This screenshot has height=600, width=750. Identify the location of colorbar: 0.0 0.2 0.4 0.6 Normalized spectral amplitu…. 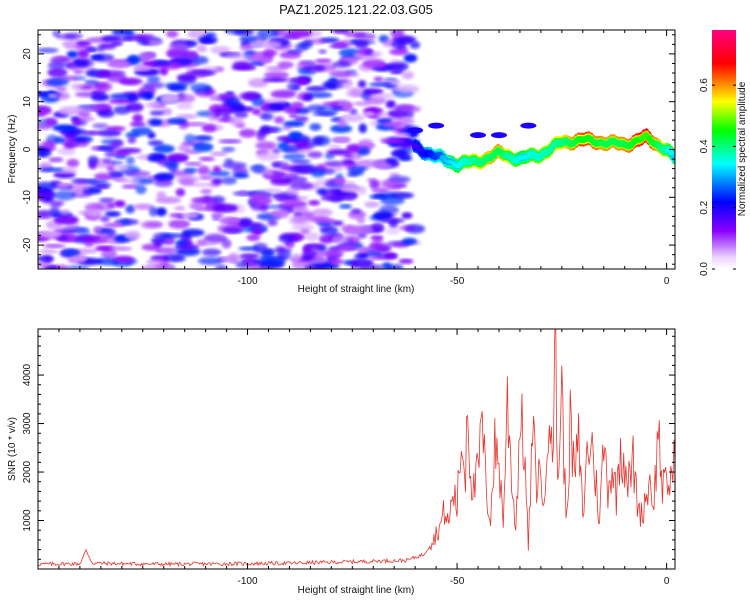
(723, 153).